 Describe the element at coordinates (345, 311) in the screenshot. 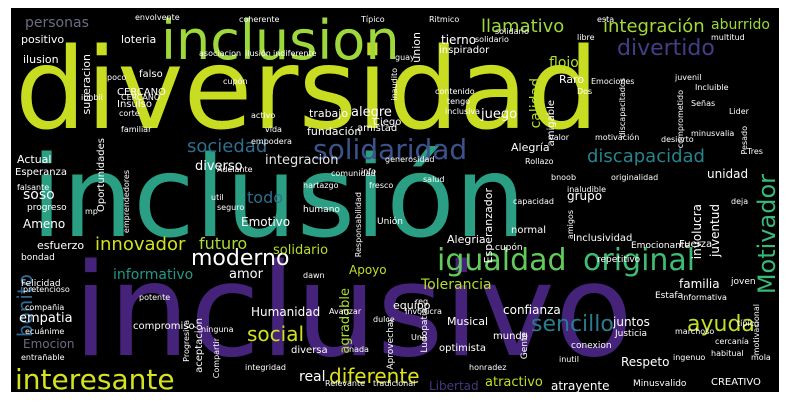

I see `word-avanzar: Avanzar` at that location.